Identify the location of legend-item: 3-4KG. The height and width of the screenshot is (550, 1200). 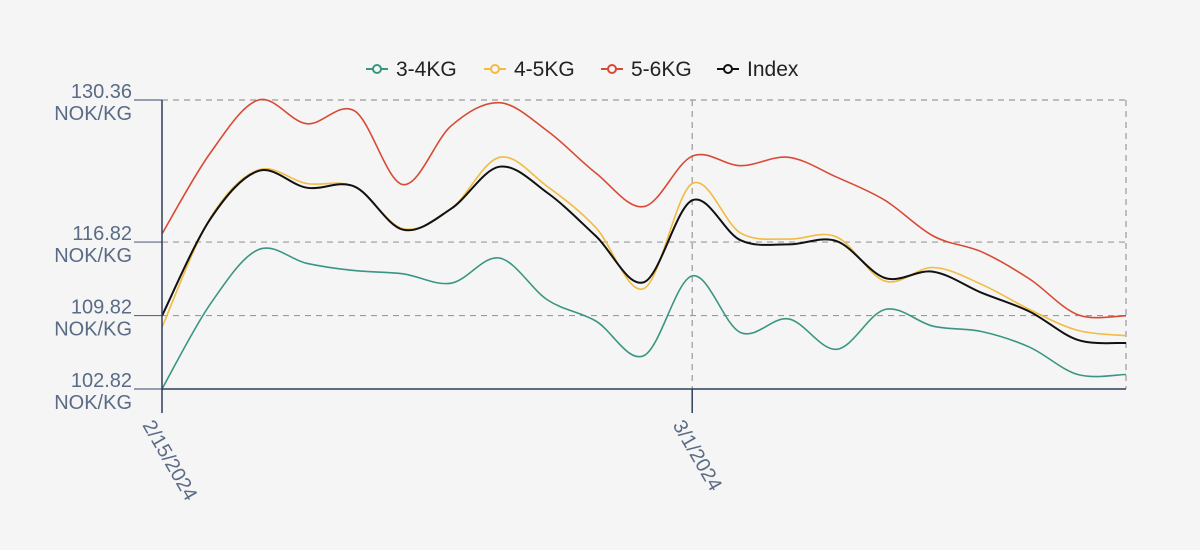
(411, 69).